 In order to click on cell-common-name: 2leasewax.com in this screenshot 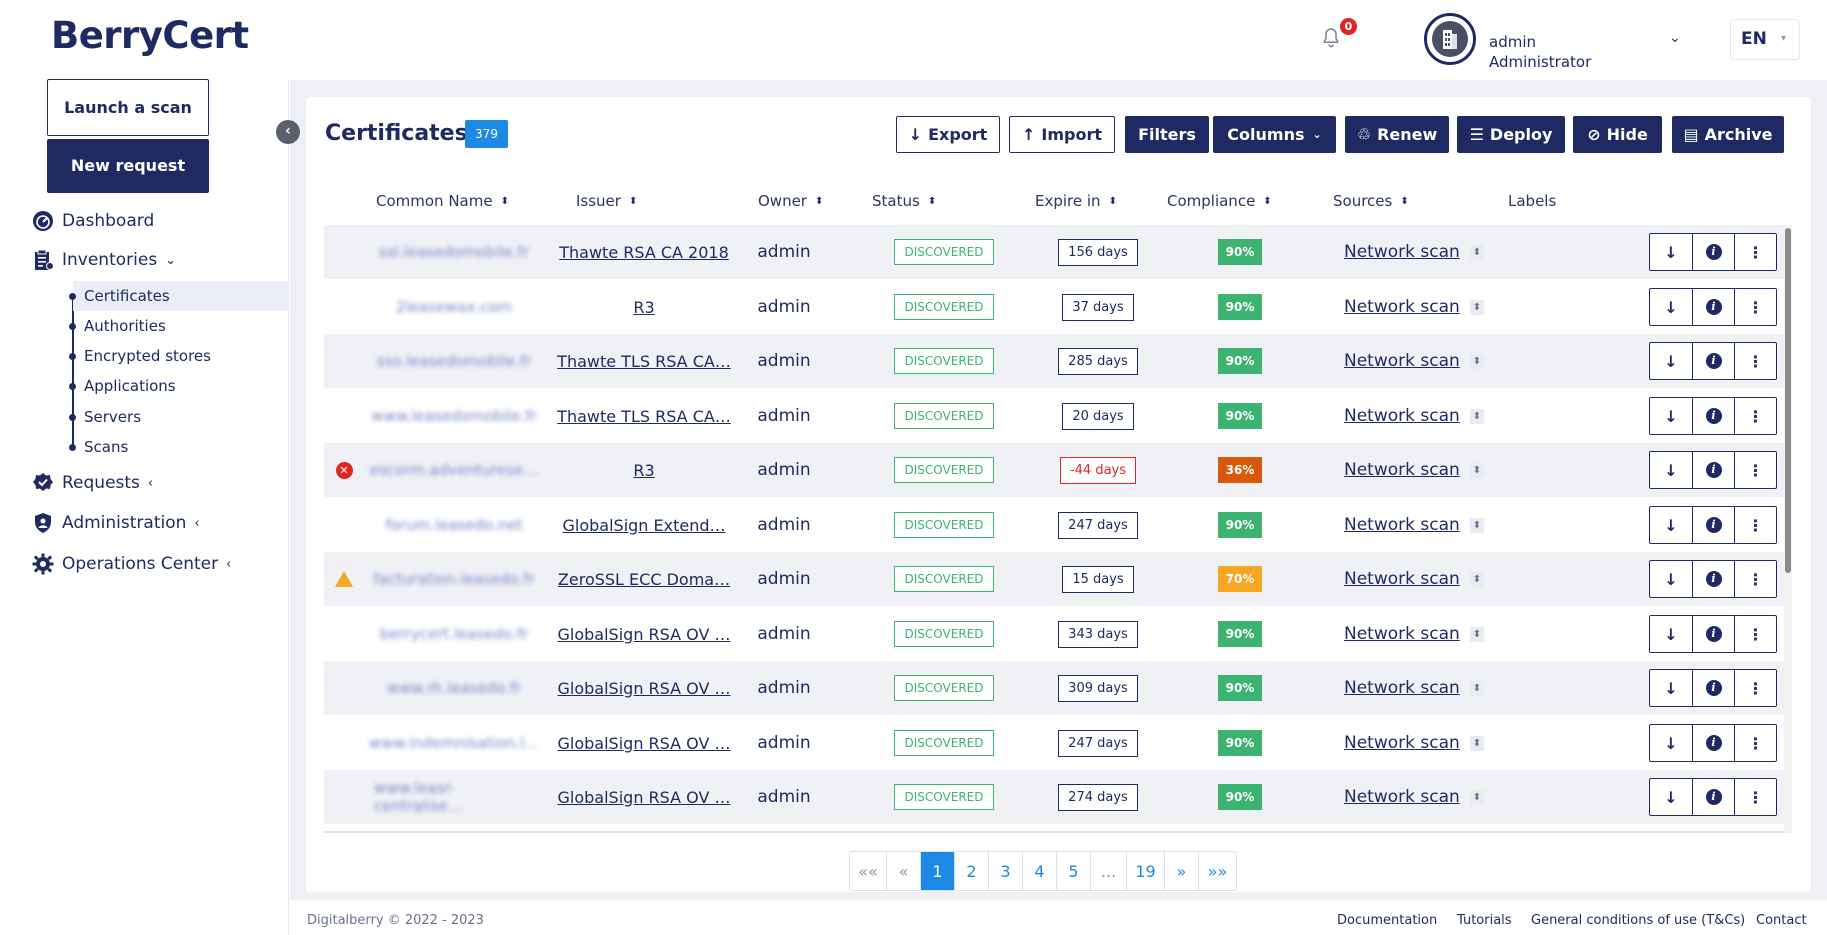, I will do `click(454, 307)`.